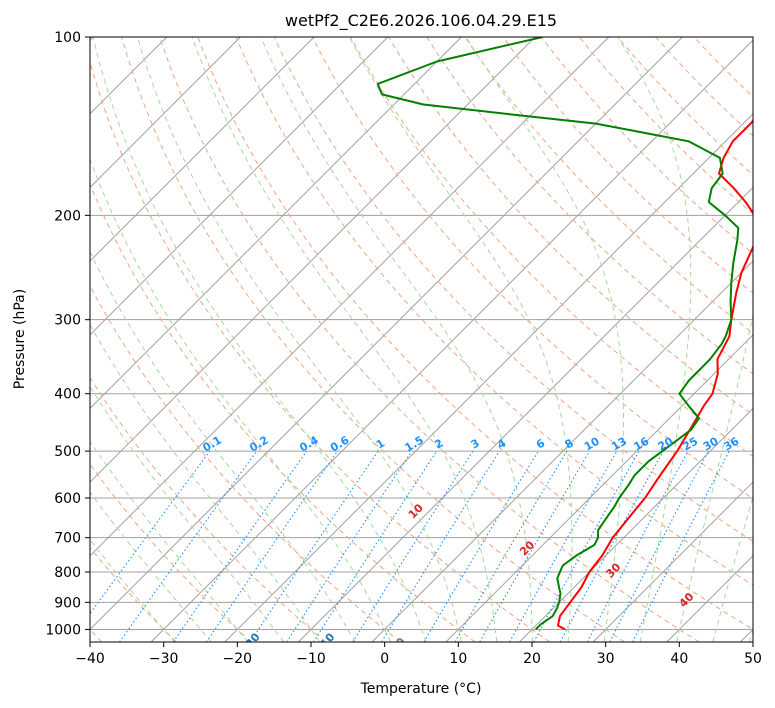 Image resolution: width=775 pixels, height=708 pixels. Describe the element at coordinates (67, 216) in the screenshot. I see `y-tick-label: 200` at that location.